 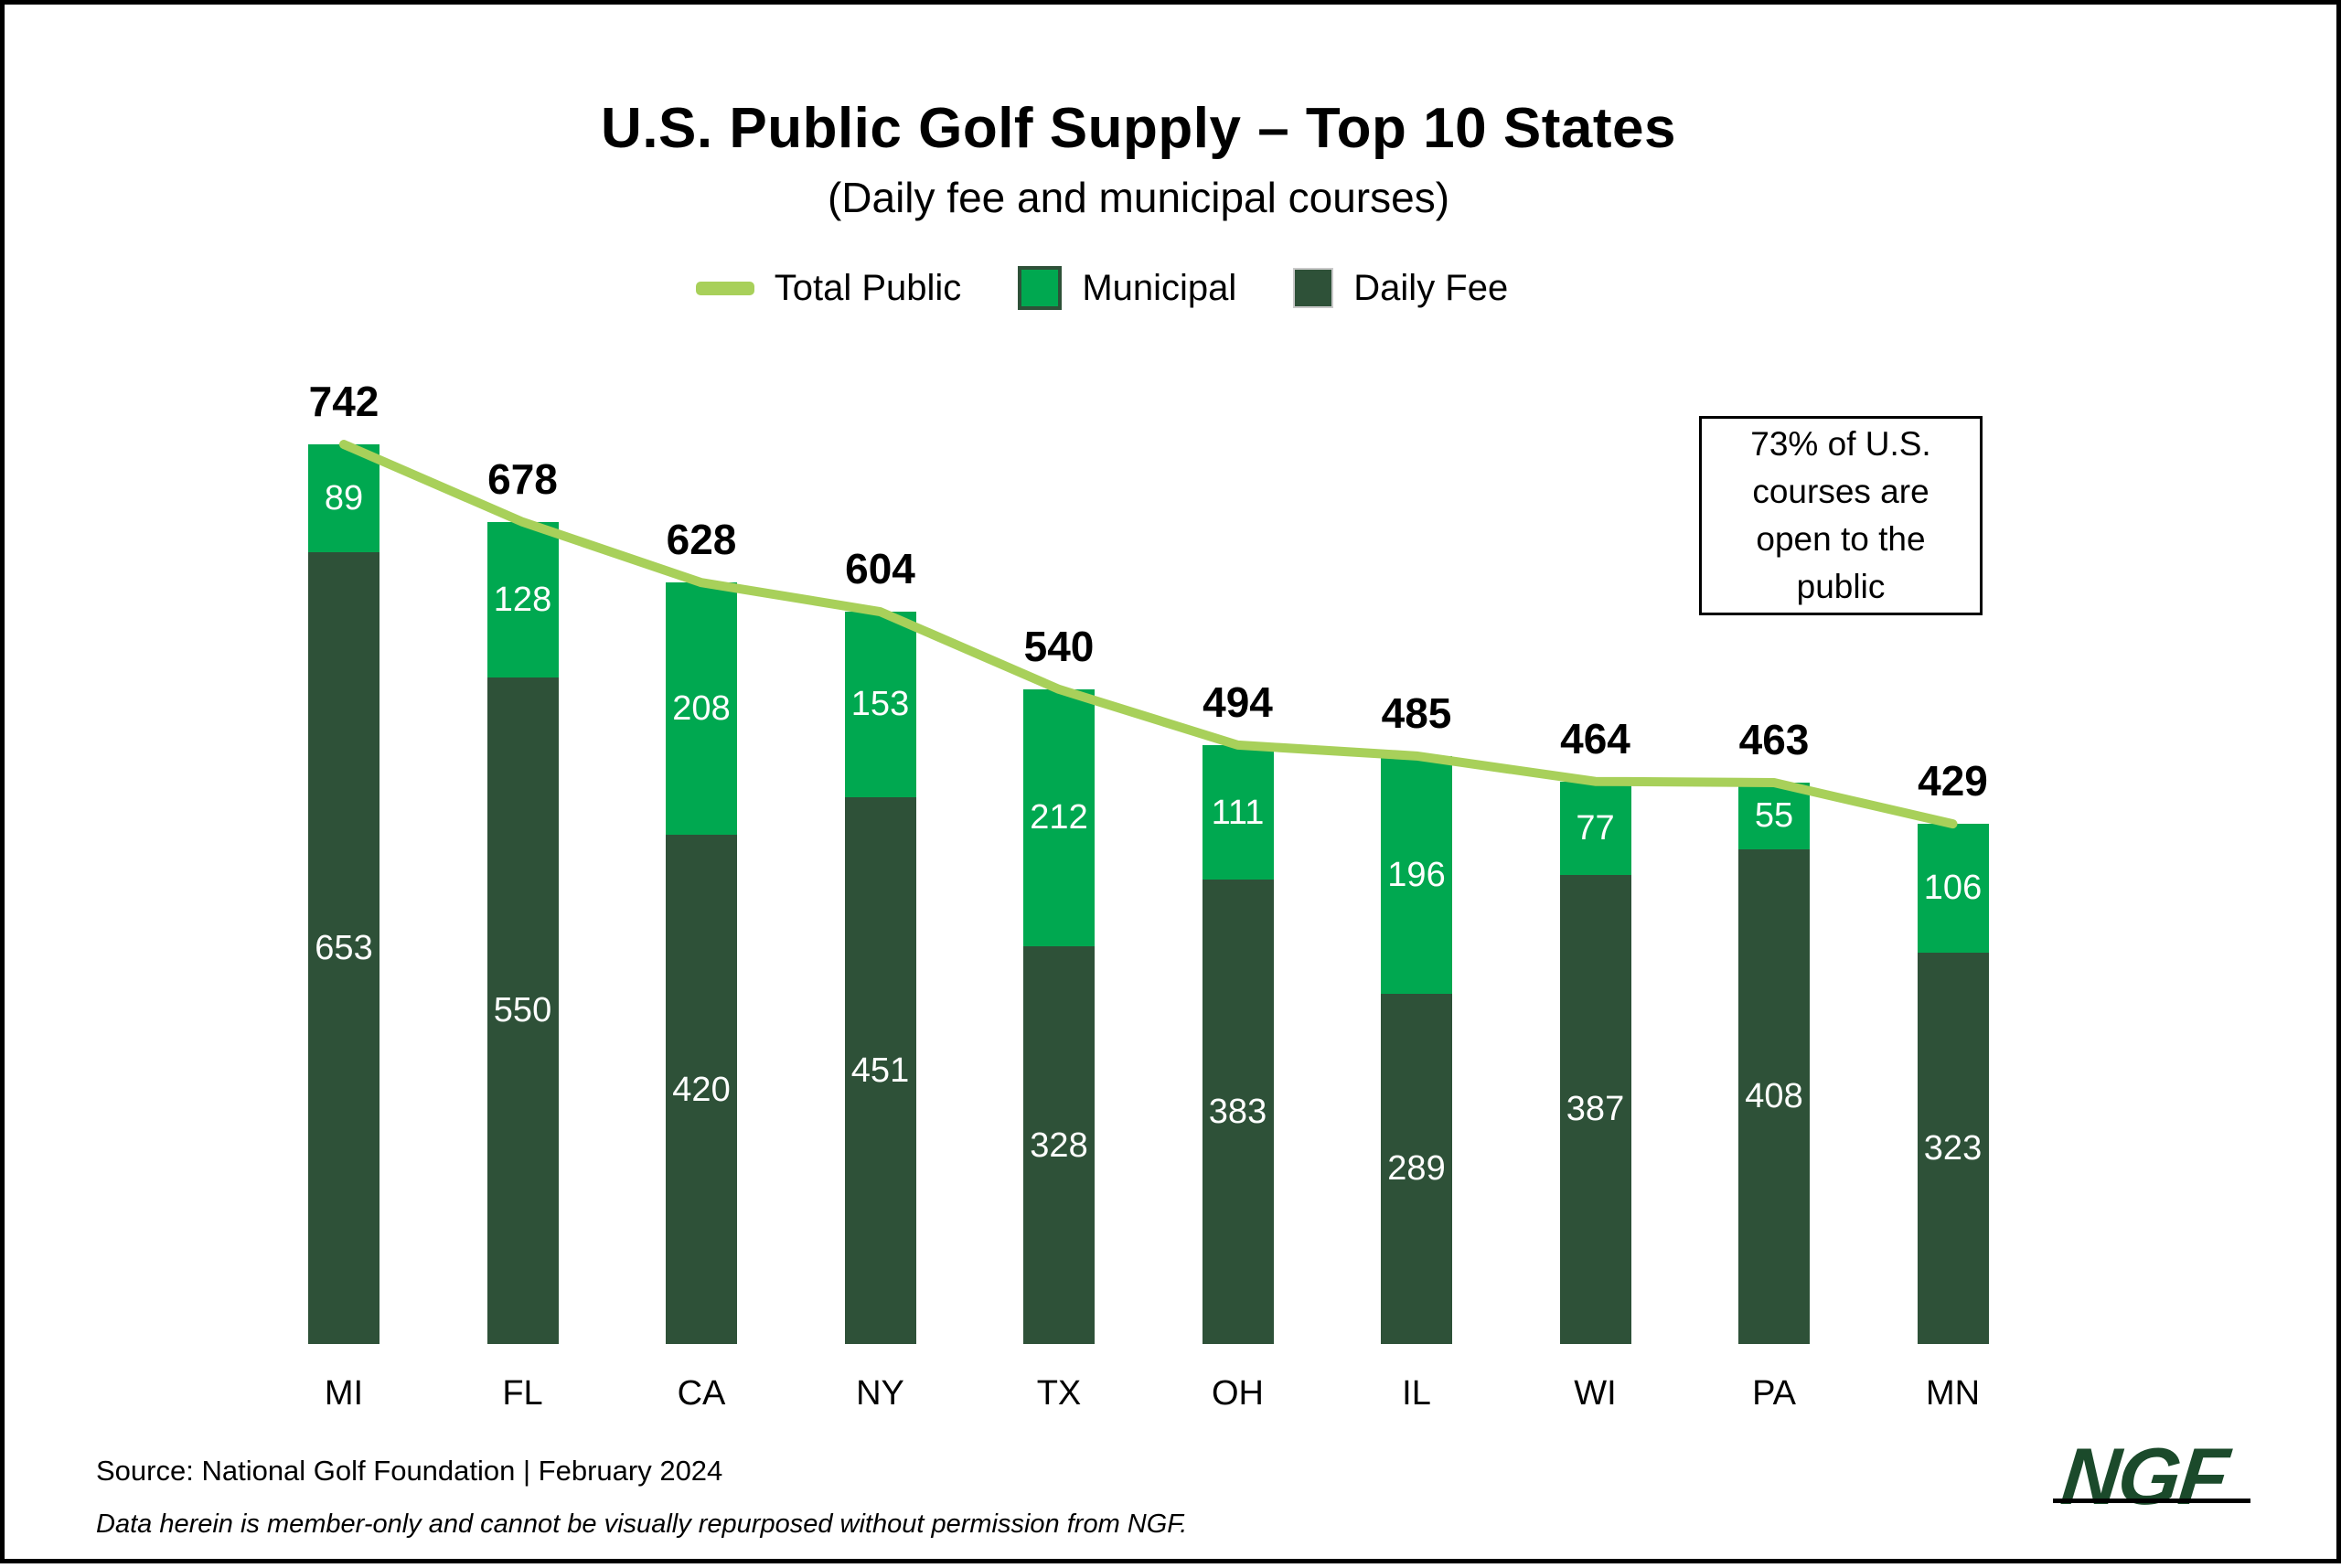 I want to click on total-value-label-MN: 429, so click(x=1953, y=781).